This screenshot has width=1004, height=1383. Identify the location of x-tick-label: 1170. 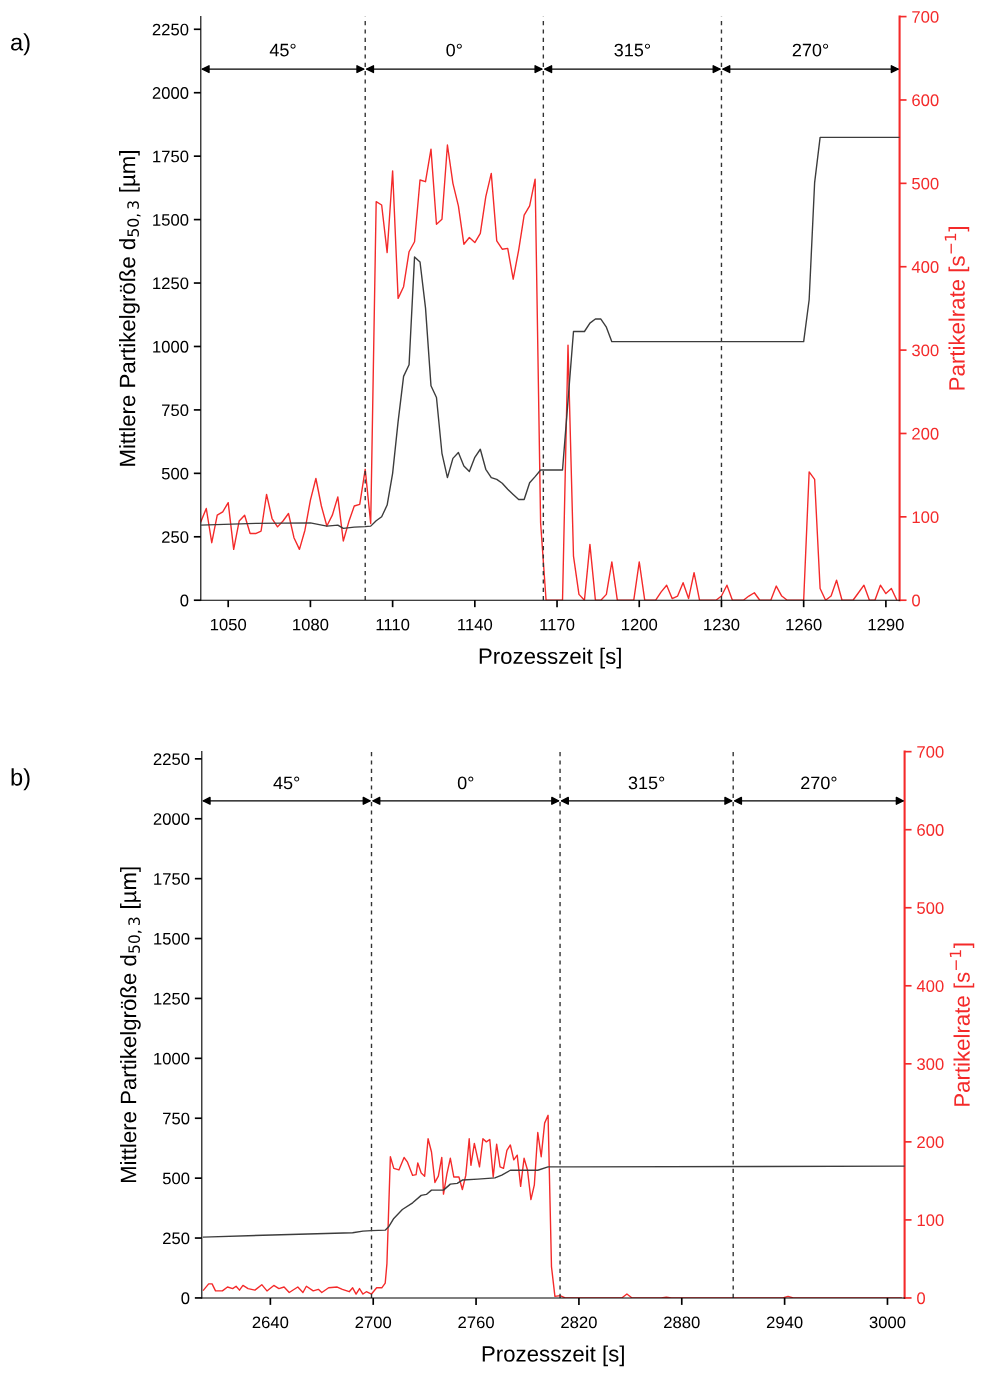
(557, 624).